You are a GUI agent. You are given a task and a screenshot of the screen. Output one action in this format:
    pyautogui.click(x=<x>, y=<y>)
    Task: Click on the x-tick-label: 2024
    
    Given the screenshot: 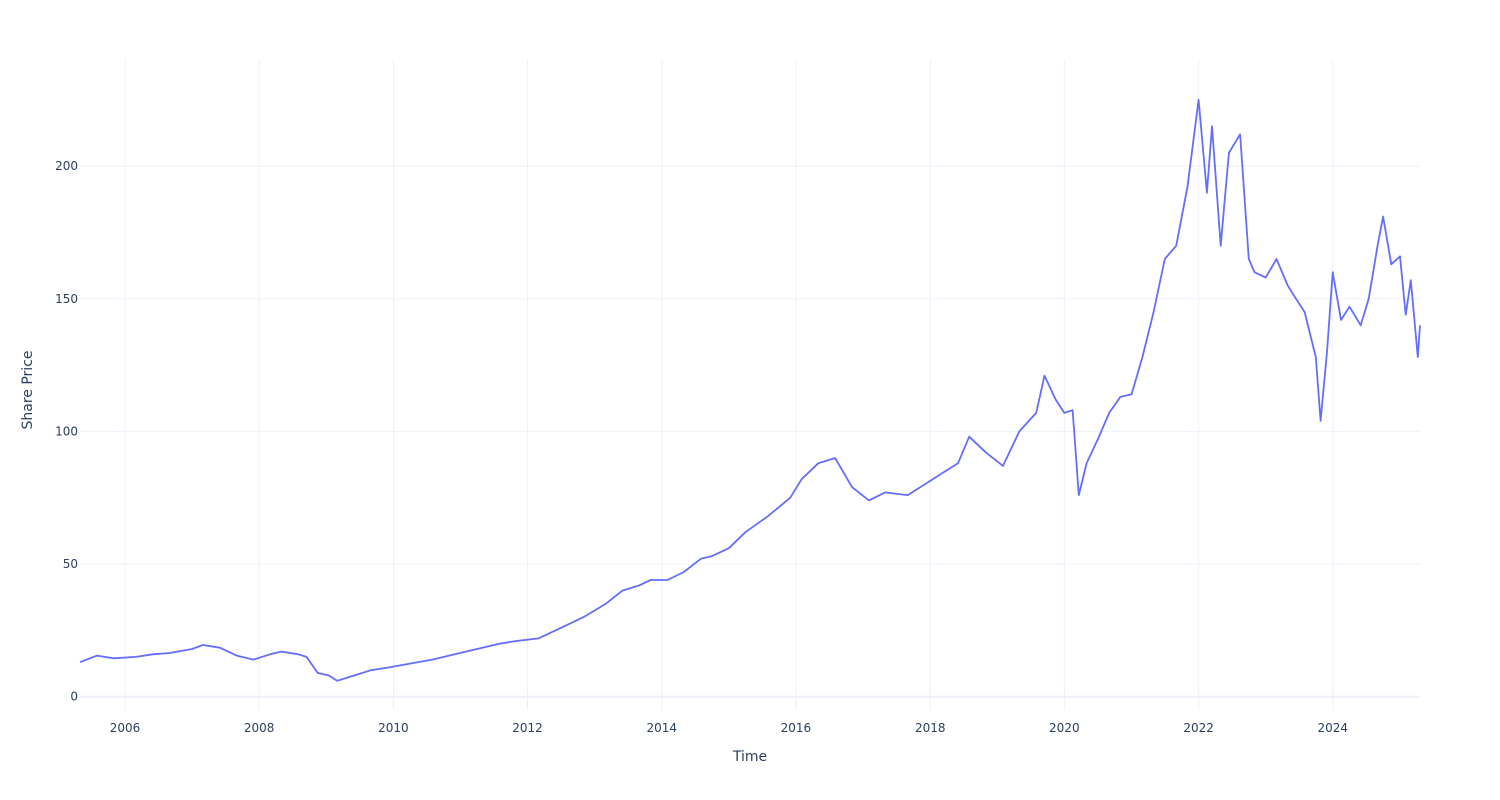 What is the action you would take?
    pyautogui.click(x=1332, y=728)
    